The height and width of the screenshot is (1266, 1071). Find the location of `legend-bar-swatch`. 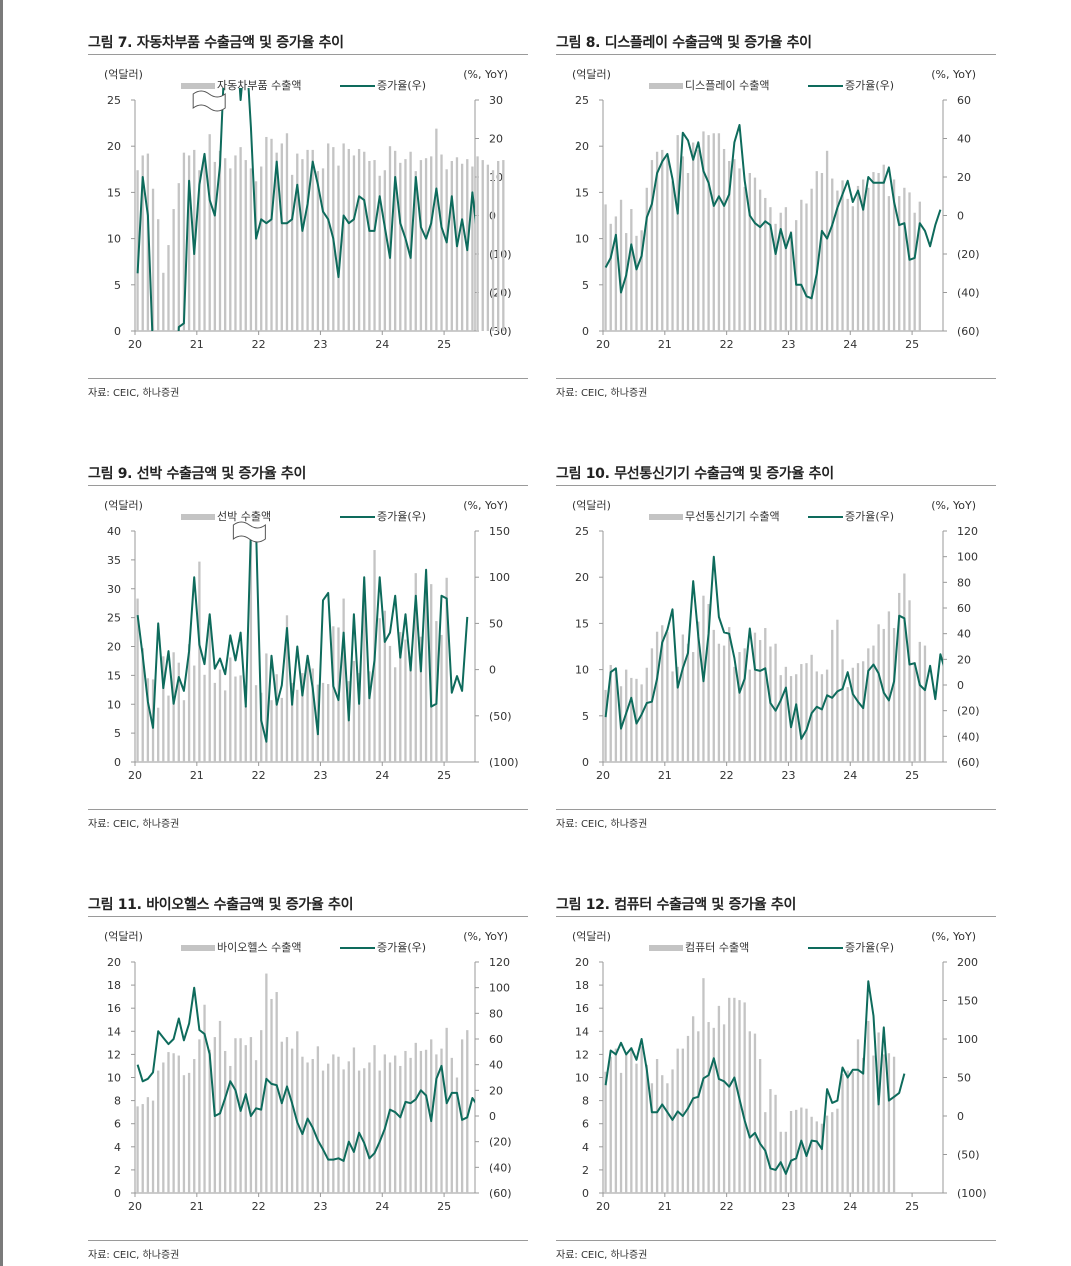

legend-bar-swatch is located at coordinates (198, 948).